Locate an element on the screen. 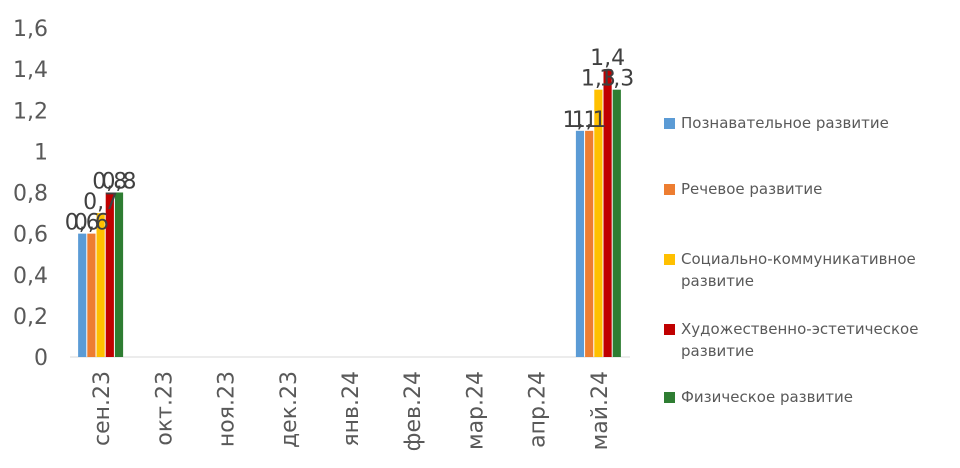  data-label: 1,4 is located at coordinates (607, 58).